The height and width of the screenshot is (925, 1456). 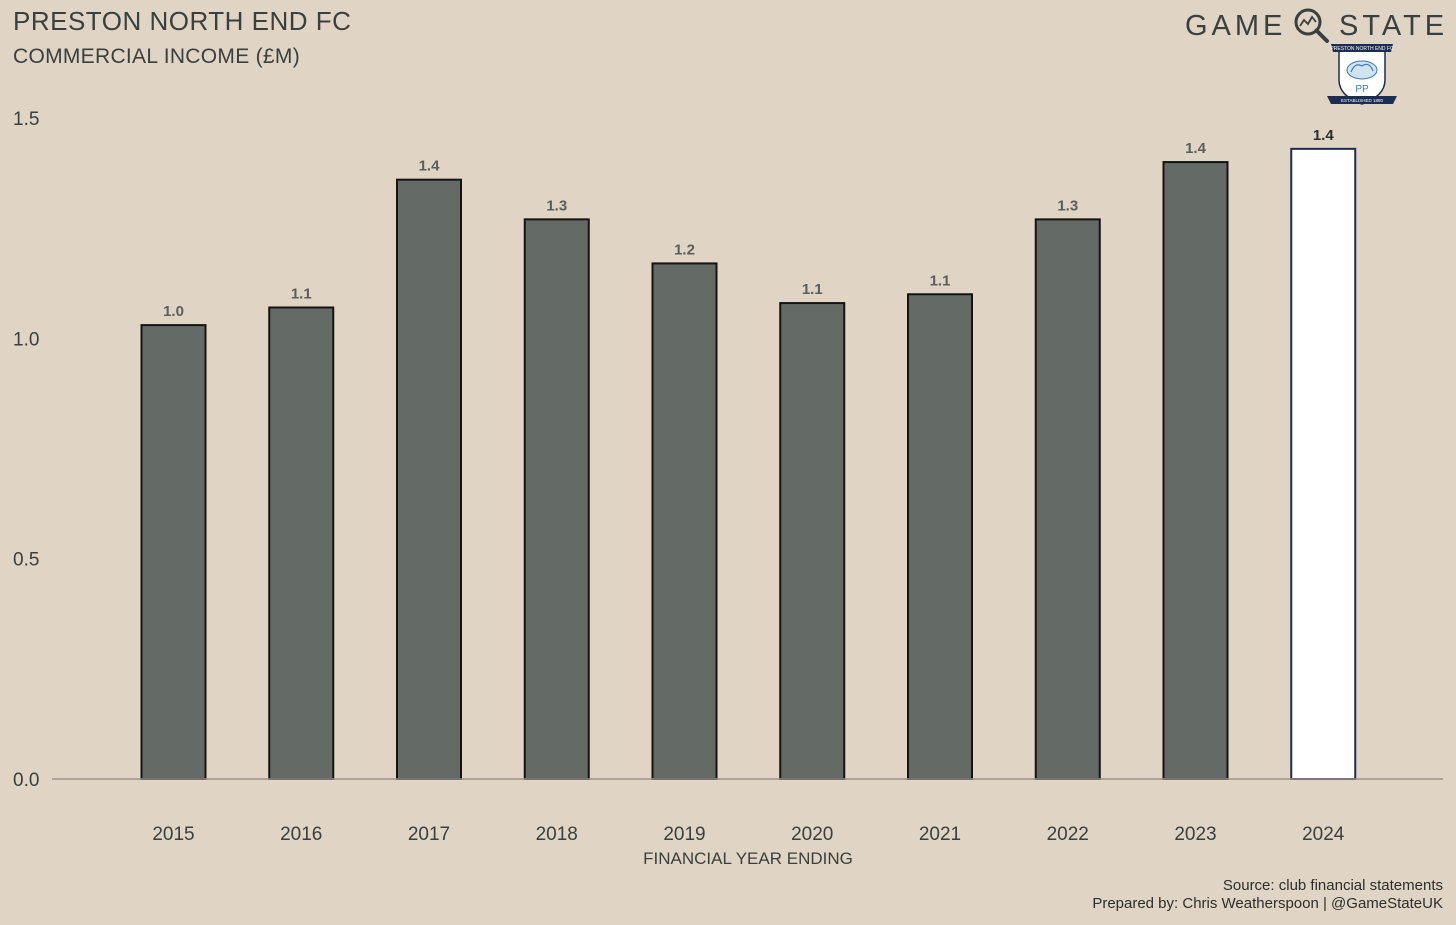 What do you see at coordinates (1362, 77) in the screenshot?
I see `club-crest-icon: PRESTON NORTH END FC PP ESTABLISHED 1880` at bounding box center [1362, 77].